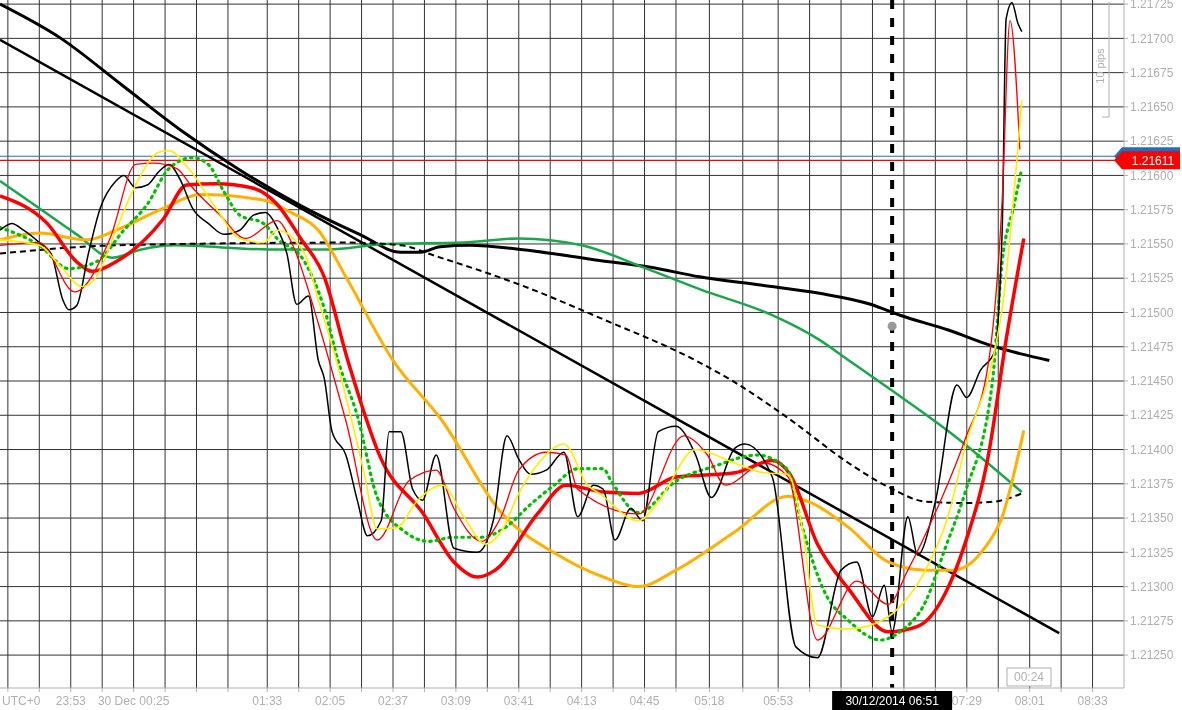 This screenshot has height=710, width=1182. Describe the element at coordinates (644, 701) in the screenshot. I see `x-tick-label: 04:45` at that location.